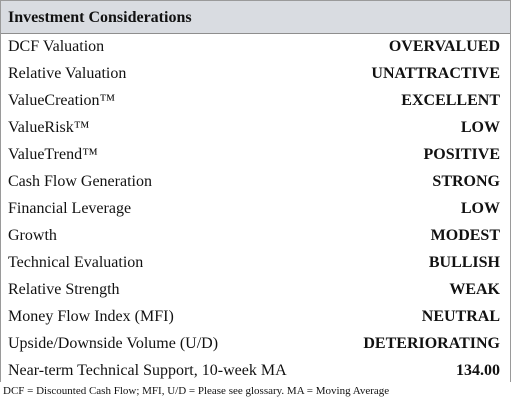 This screenshot has height=405, width=511. I want to click on row-value: POSITIVE, so click(461, 154).